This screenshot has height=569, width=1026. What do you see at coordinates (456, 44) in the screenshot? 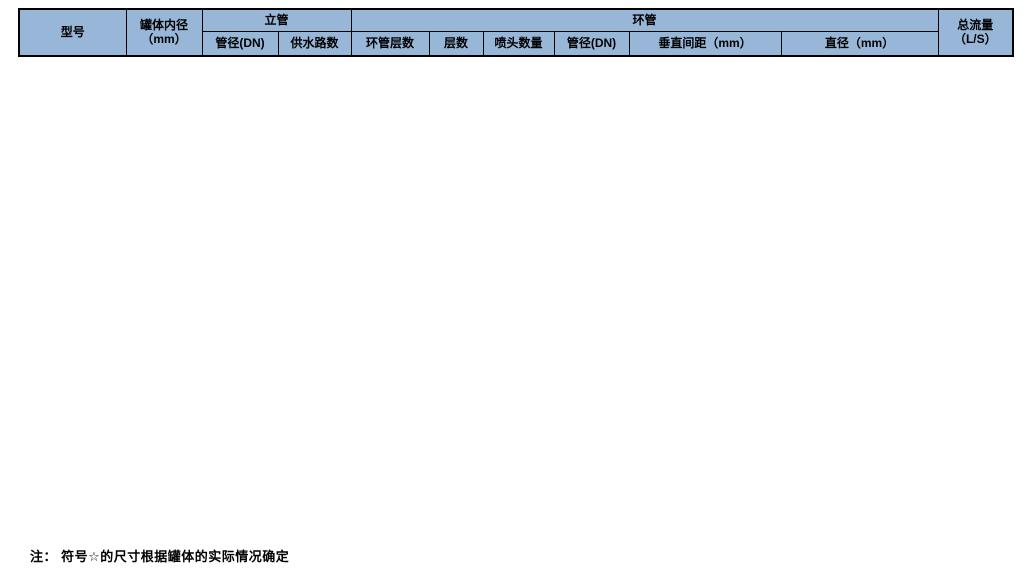
I see `header-layer-no: 层数` at bounding box center [456, 44].